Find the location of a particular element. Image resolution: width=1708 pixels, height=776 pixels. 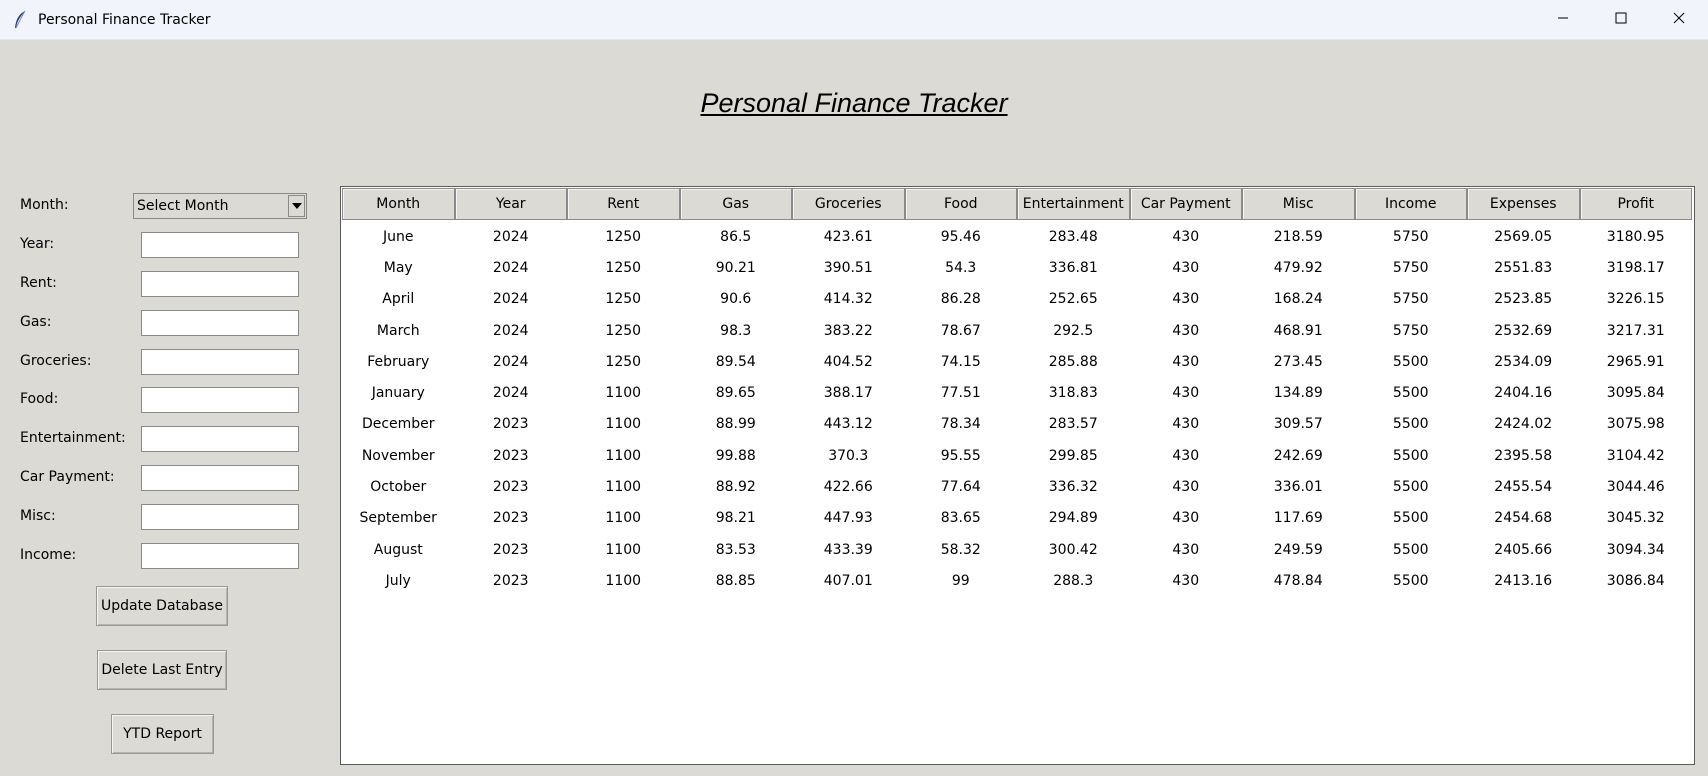

entertainment-input is located at coordinates (220, 439).